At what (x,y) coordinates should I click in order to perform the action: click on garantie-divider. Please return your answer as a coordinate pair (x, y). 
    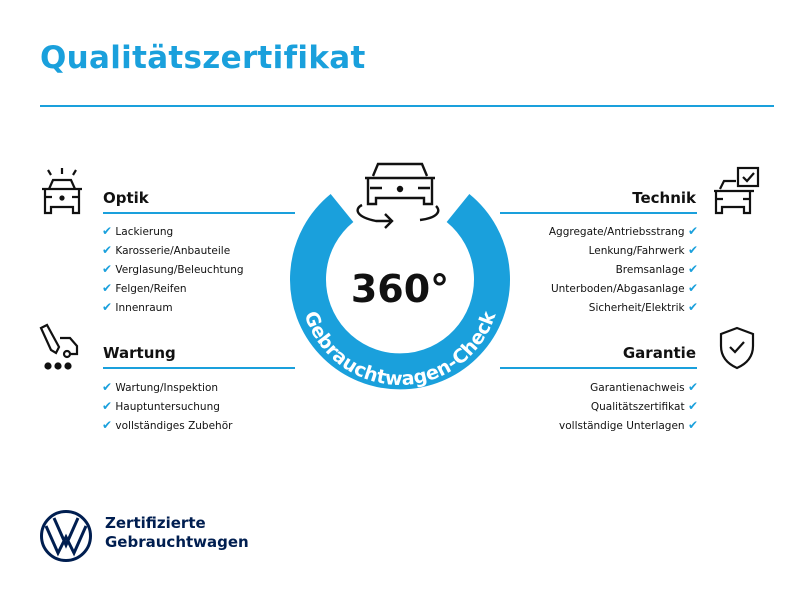
    Looking at the image, I should click on (598, 368).